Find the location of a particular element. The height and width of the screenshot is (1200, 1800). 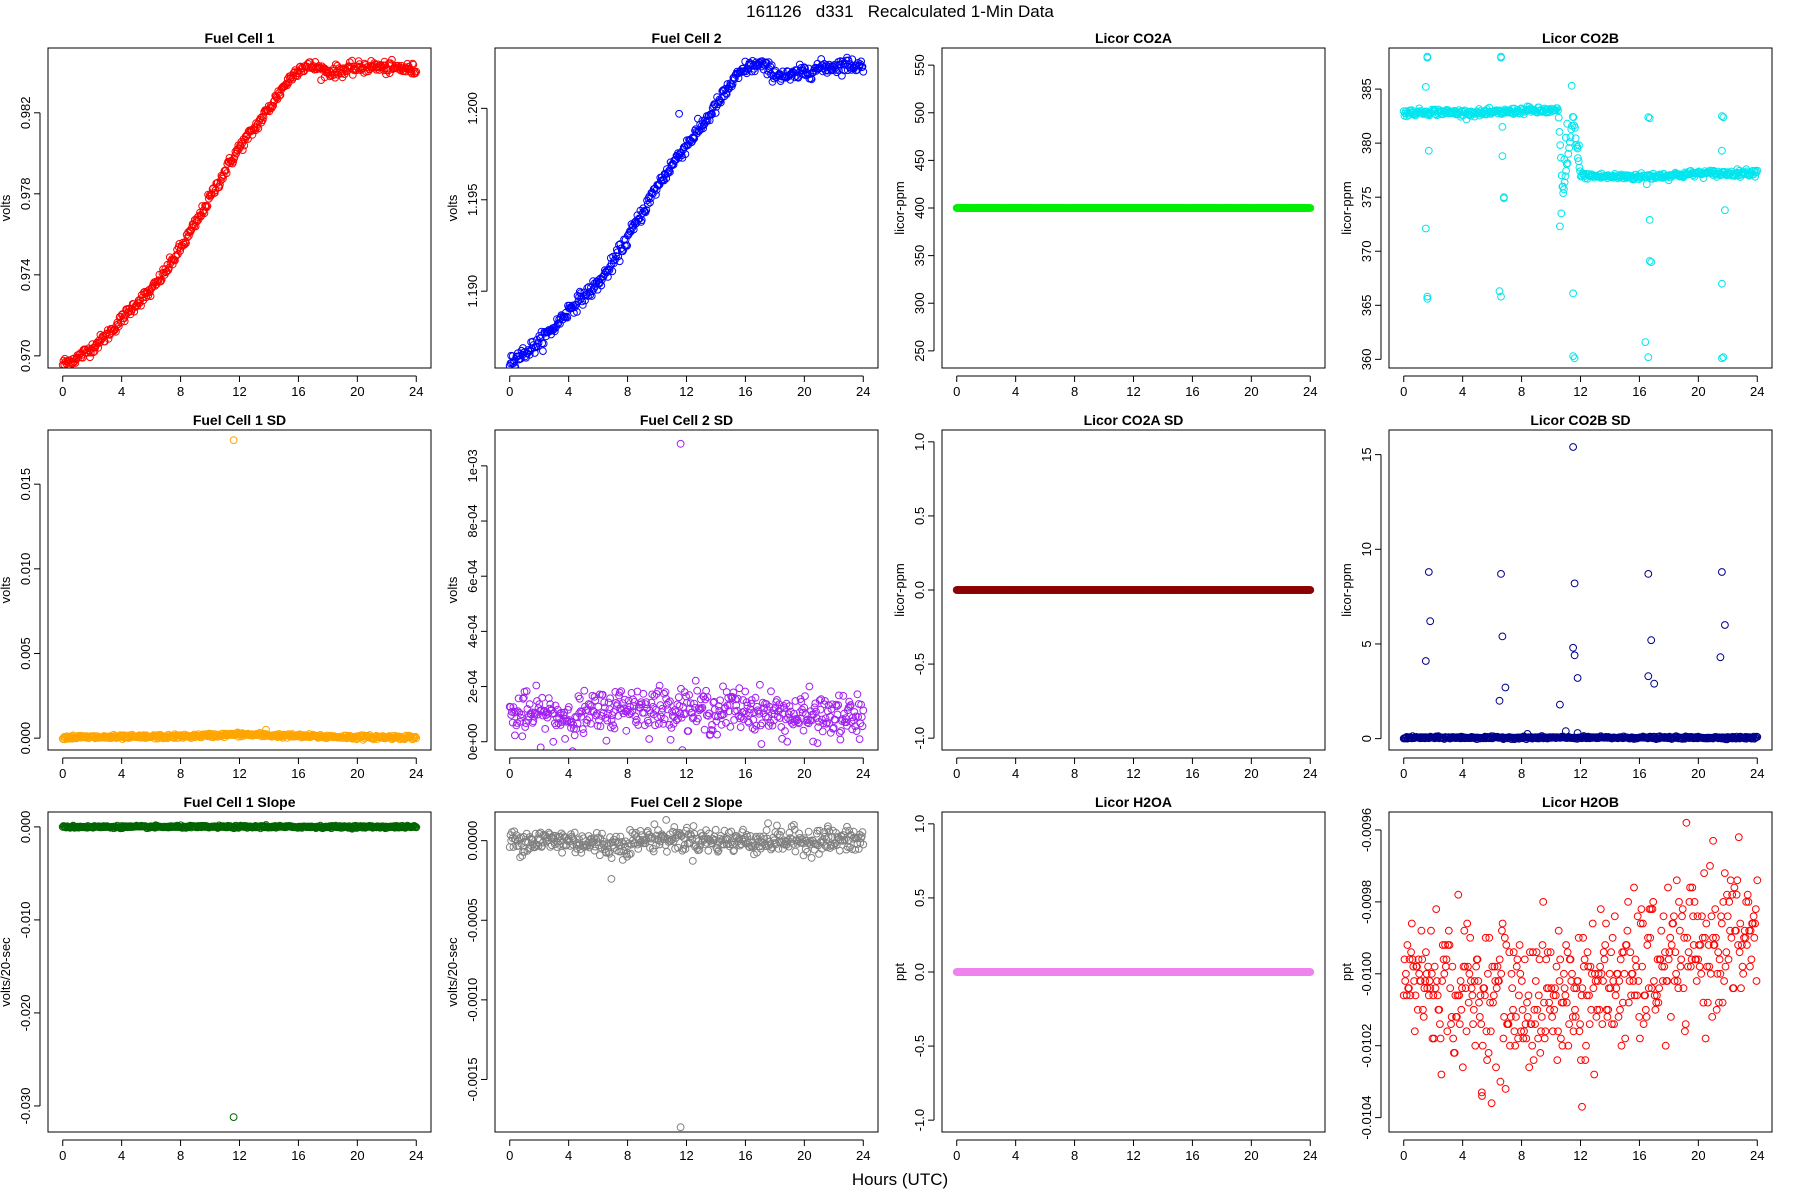

y-tick-label: 0.970 is located at coordinates (25, 356).